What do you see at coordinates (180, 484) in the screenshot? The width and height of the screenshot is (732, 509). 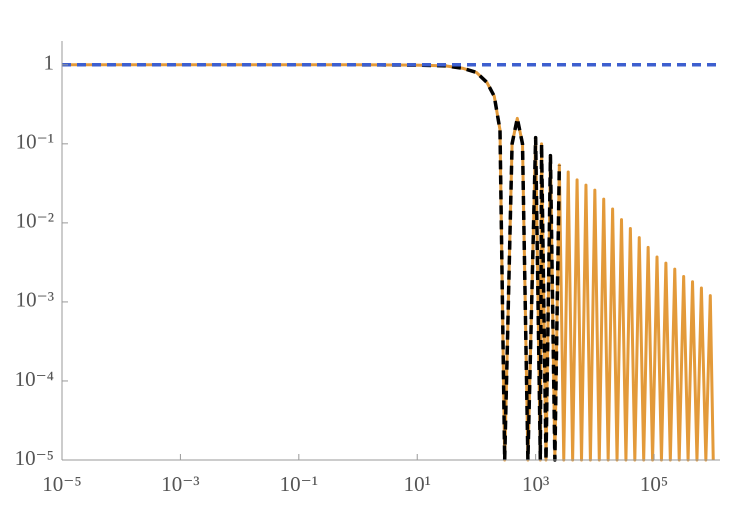 I see `x-tick-label: 10⁻³` at bounding box center [180, 484].